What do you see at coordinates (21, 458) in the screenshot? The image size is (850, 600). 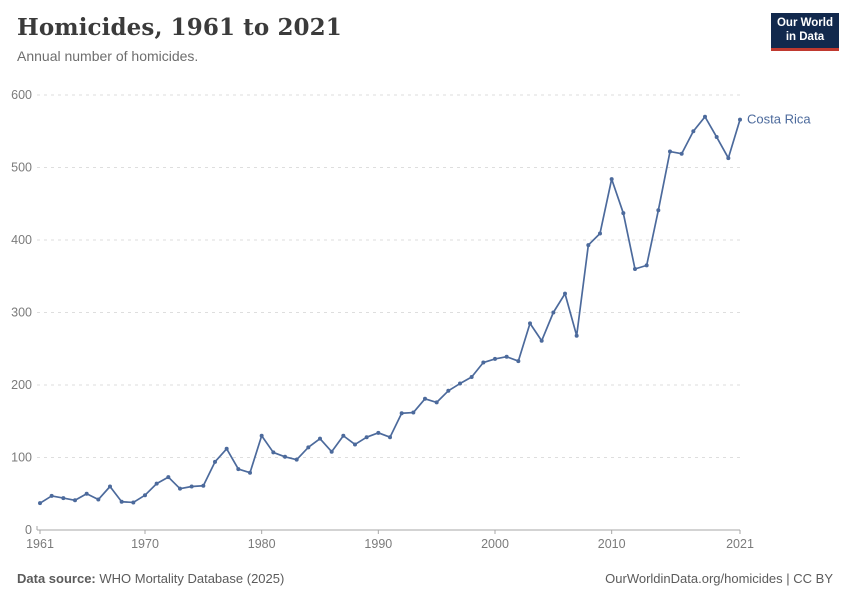 I see `y-axis-label-100: 100` at bounding box center [21, 458].